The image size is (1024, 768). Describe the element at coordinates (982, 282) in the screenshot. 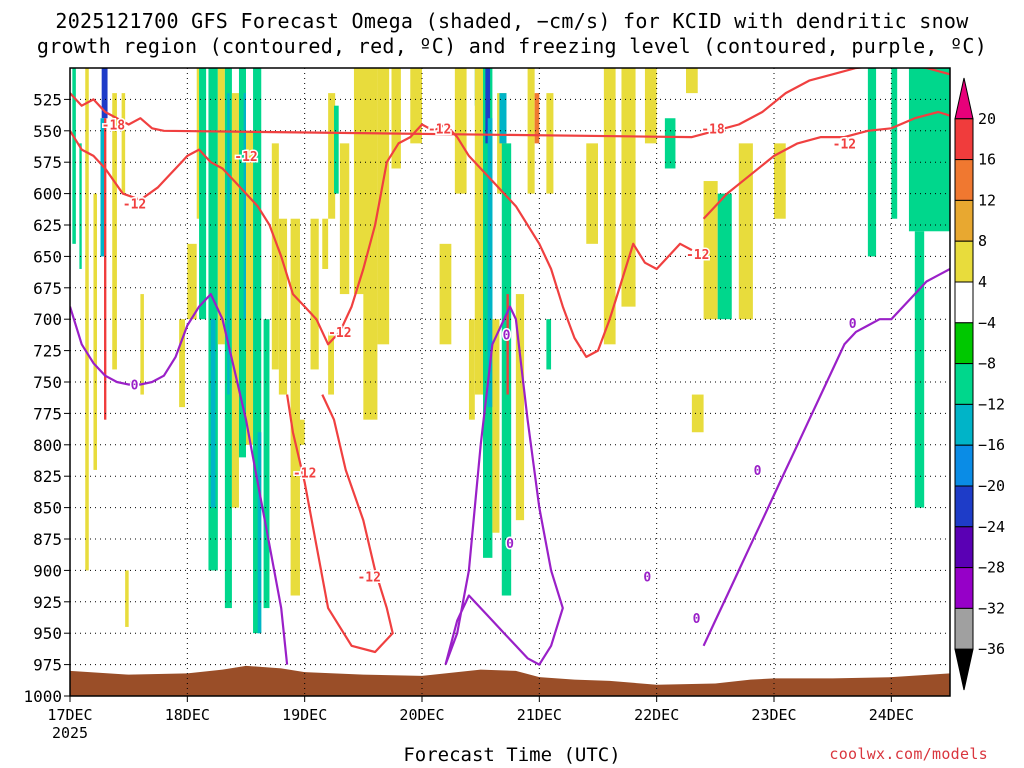

I see `colorbar-label: 4` at that location.